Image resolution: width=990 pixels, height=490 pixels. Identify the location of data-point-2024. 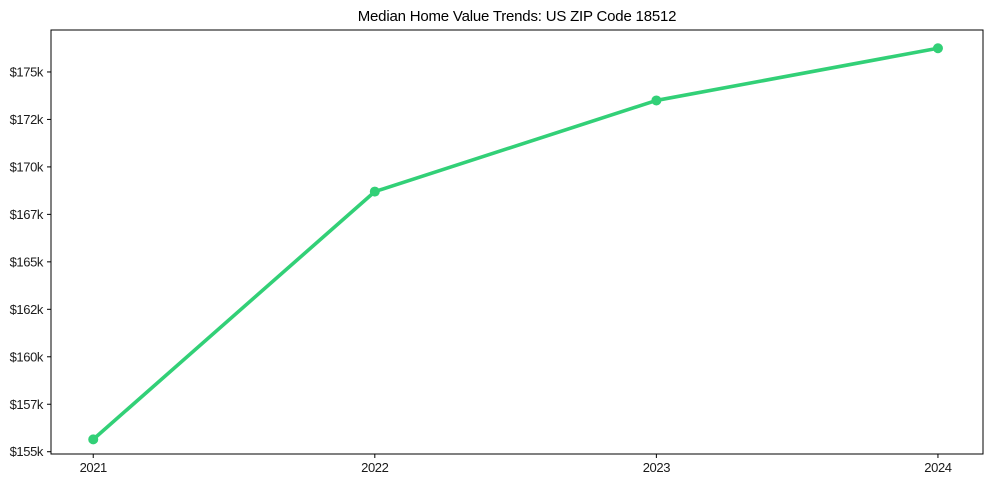
(937, 48).